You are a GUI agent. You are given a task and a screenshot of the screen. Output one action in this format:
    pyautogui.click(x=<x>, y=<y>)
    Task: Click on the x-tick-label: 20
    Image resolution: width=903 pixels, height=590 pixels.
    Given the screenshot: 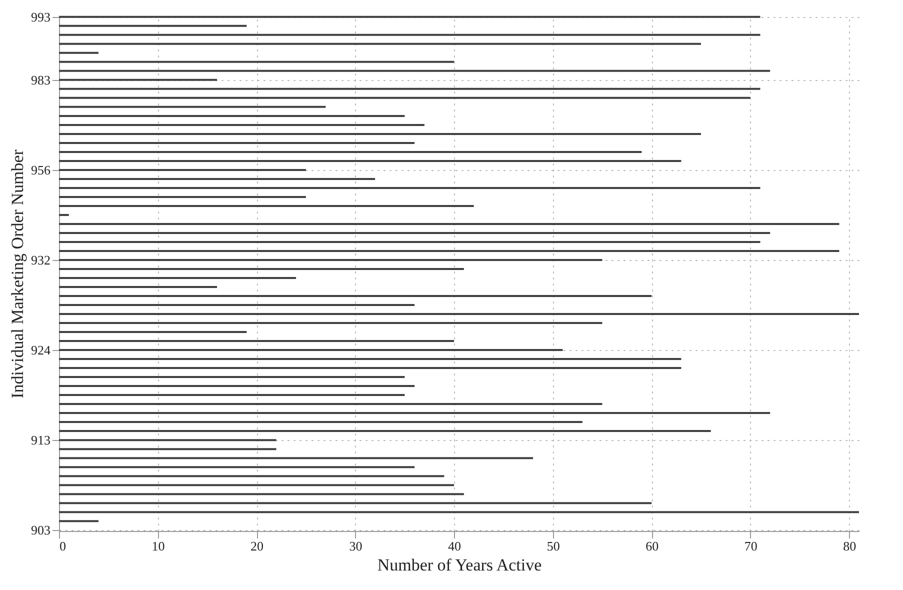 What is the action you would take?
    pyautogui.click(x=257, y=546)
    